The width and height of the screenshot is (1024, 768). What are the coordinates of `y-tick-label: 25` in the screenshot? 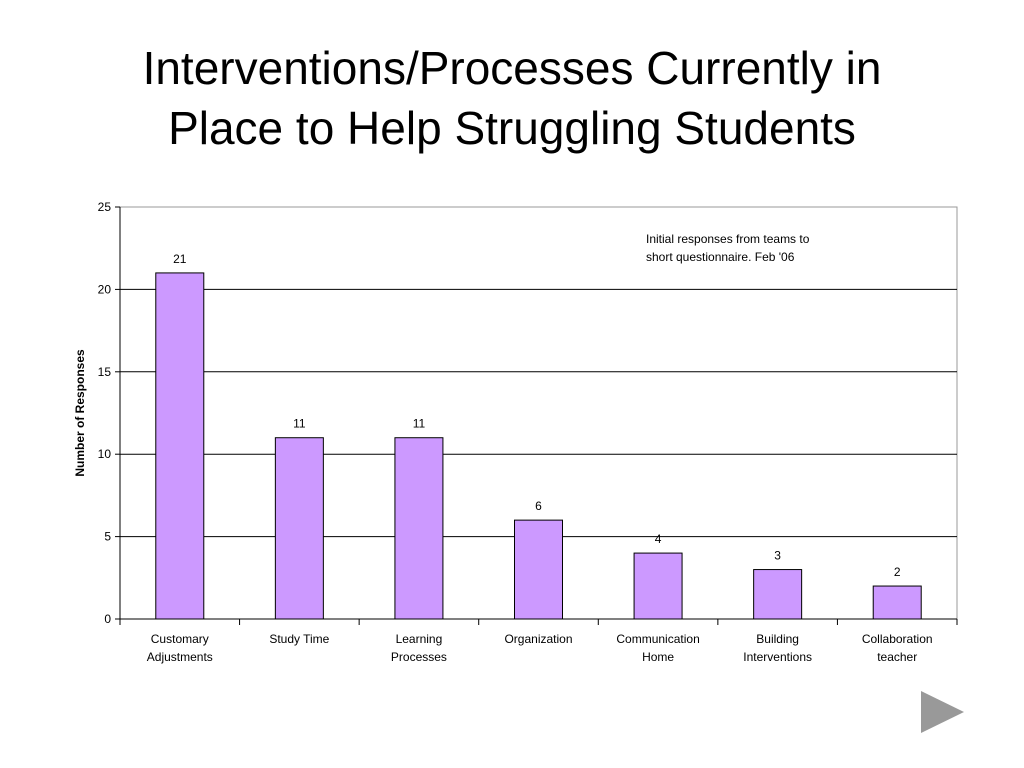 It's located at (105, 207).